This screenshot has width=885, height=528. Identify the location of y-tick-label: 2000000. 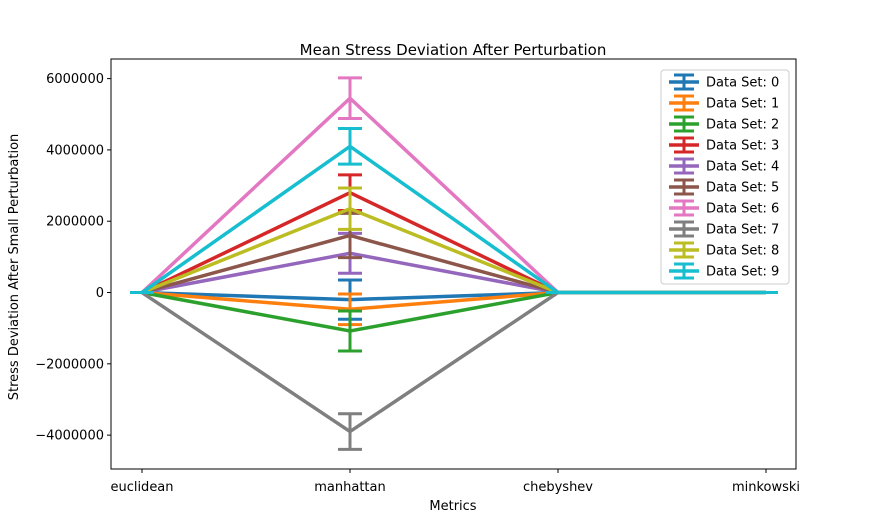
(75, 222).